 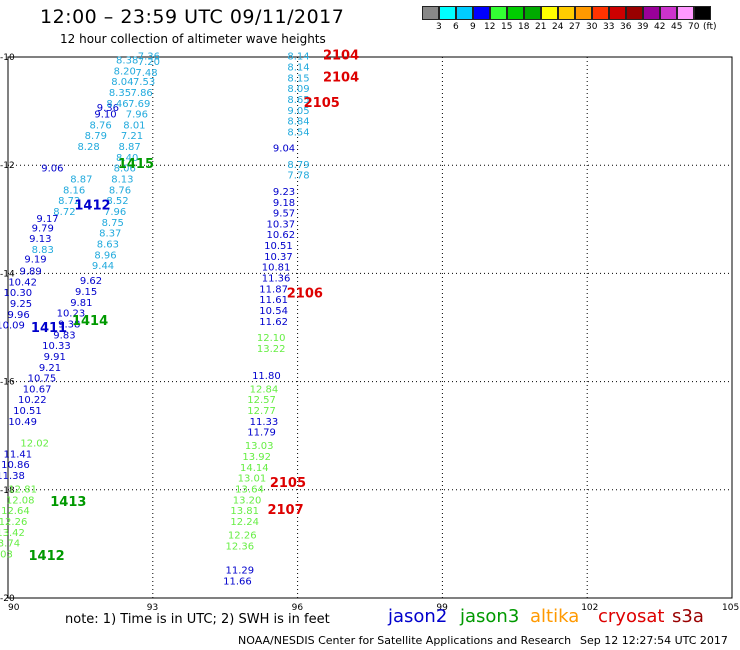 I want to click on swh-value: 8.79, so click(x=298, y=165).